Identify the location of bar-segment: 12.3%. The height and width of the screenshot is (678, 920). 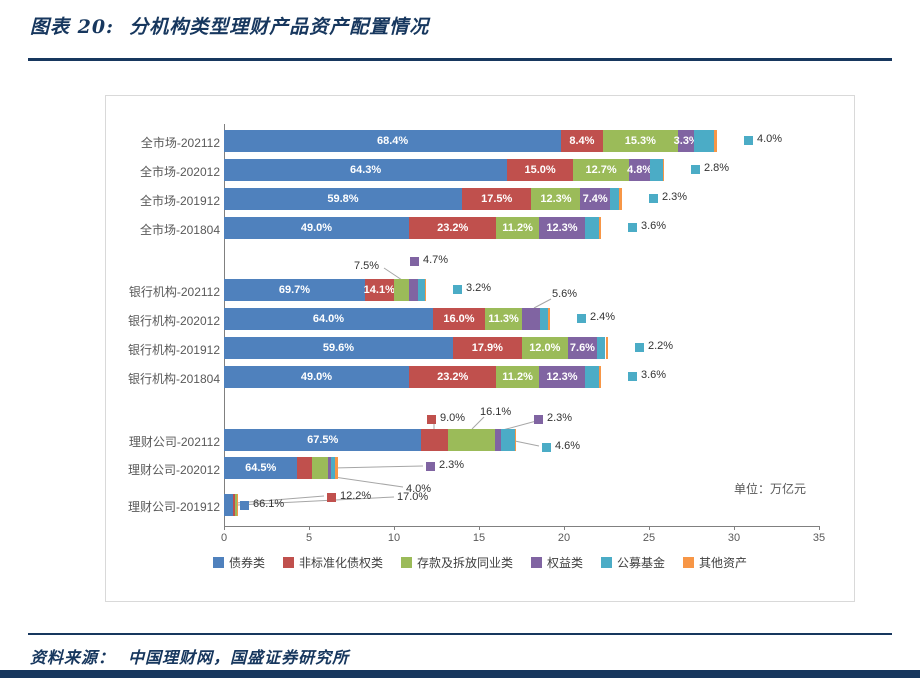
(556, 199).